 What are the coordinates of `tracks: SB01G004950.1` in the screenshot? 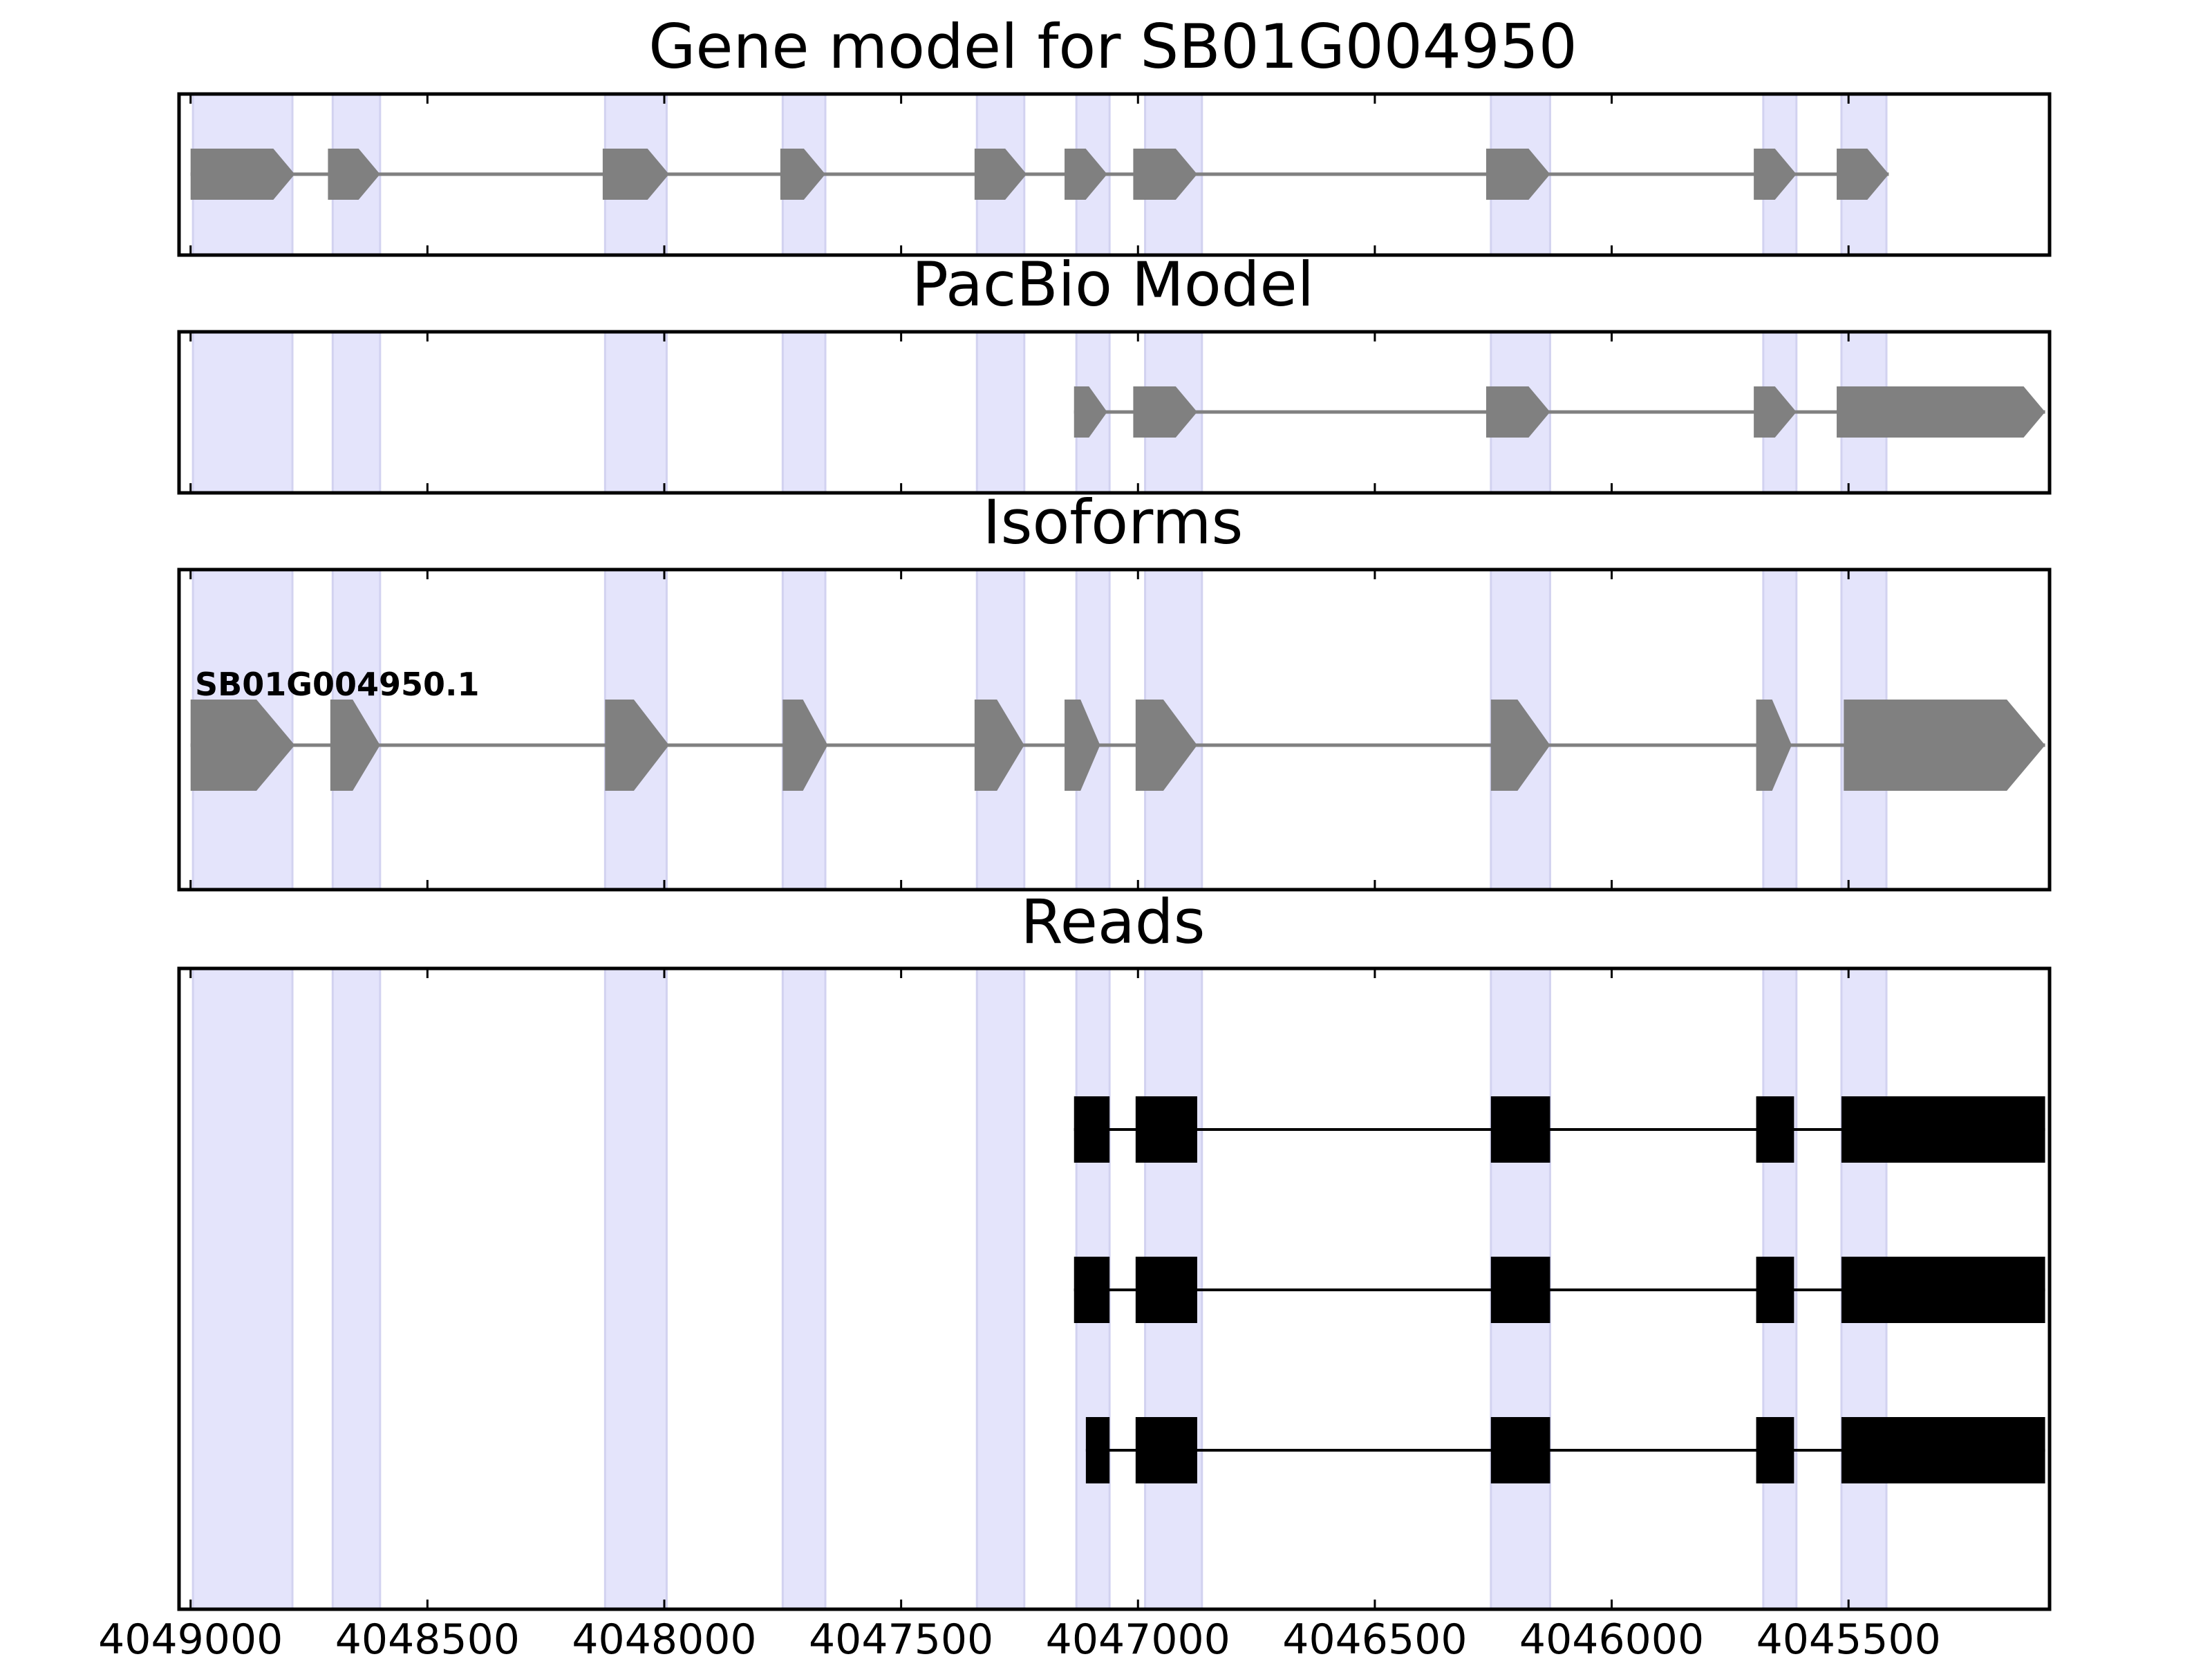 It's located at (1117, 728).